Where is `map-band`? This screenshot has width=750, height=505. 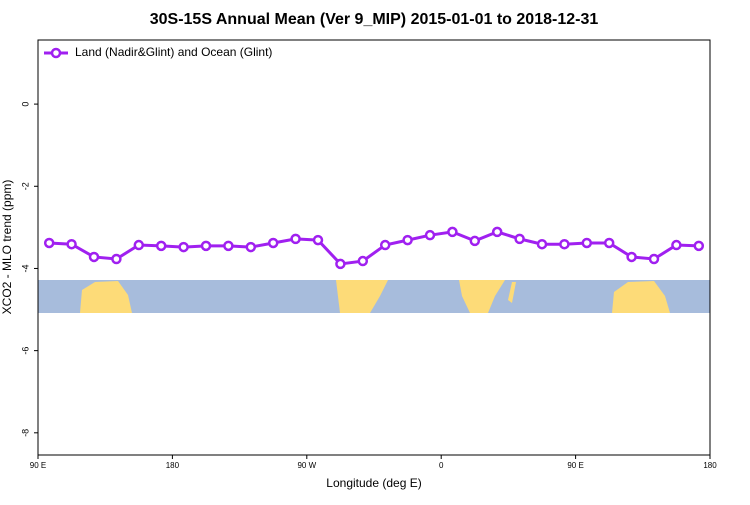 map-band is located at coordinates (374, 296).